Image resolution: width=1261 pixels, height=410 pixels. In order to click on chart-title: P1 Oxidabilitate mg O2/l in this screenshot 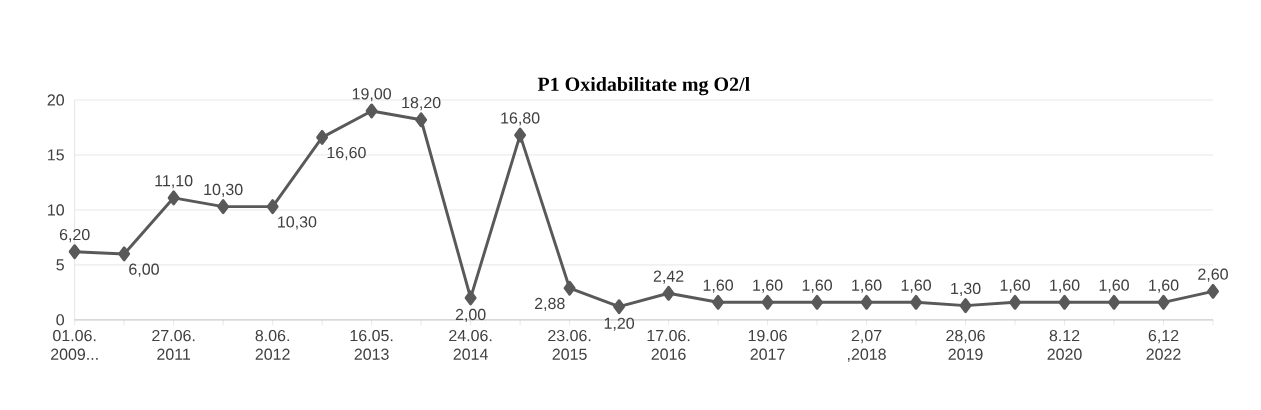, I will do `click(643, 86)`.